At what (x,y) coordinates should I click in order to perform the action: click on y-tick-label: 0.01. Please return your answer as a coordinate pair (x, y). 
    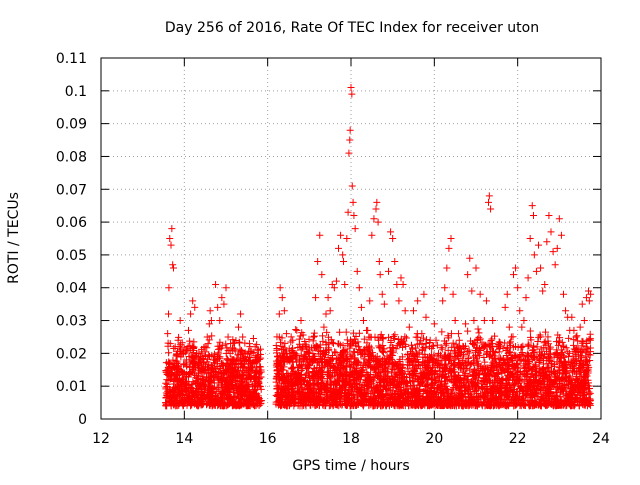
    Looking at the image, I should click on (71, 387).